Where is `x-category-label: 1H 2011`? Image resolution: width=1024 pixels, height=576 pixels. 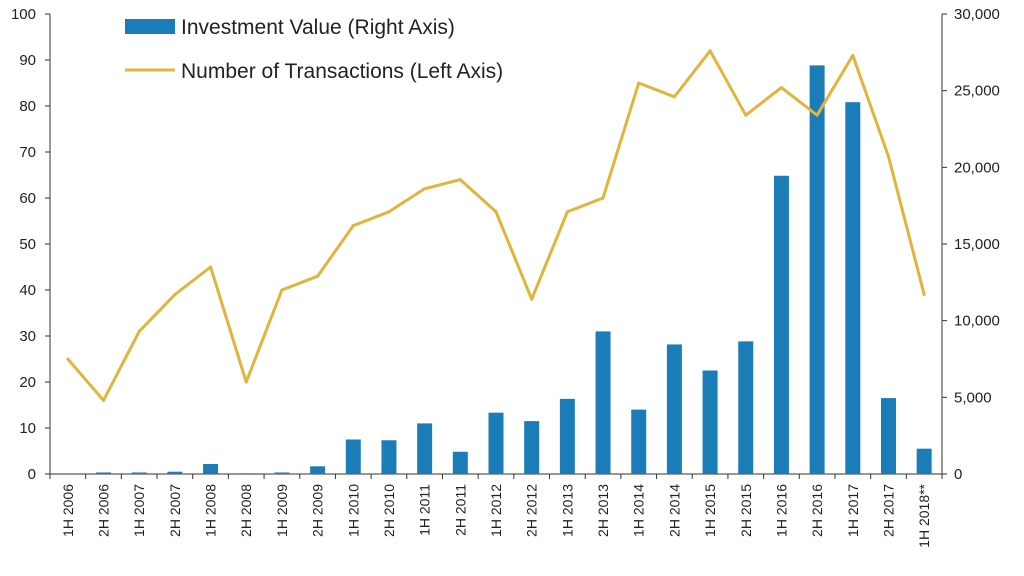 x-category-label: 1H 2011 is located at coordinates (425, 510).